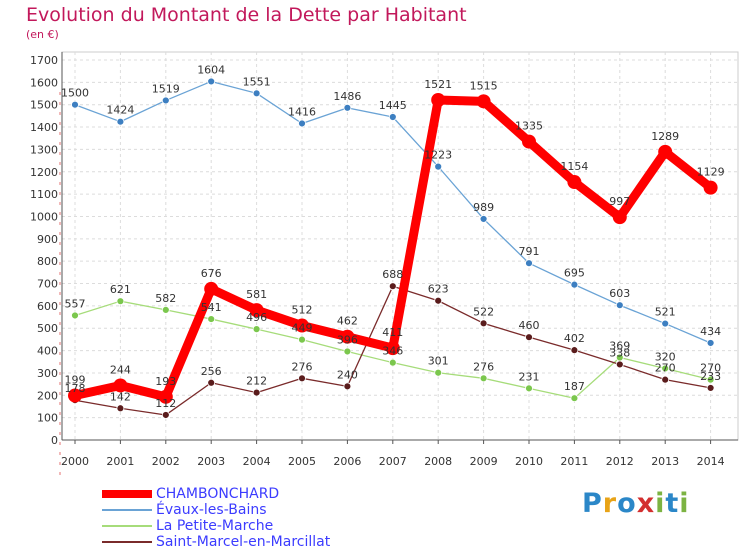 The image size is (750, 550). Describe the element at coordinates (127, 494) in the screenshot. I see `legend-swatch-chambonchard` at that location.